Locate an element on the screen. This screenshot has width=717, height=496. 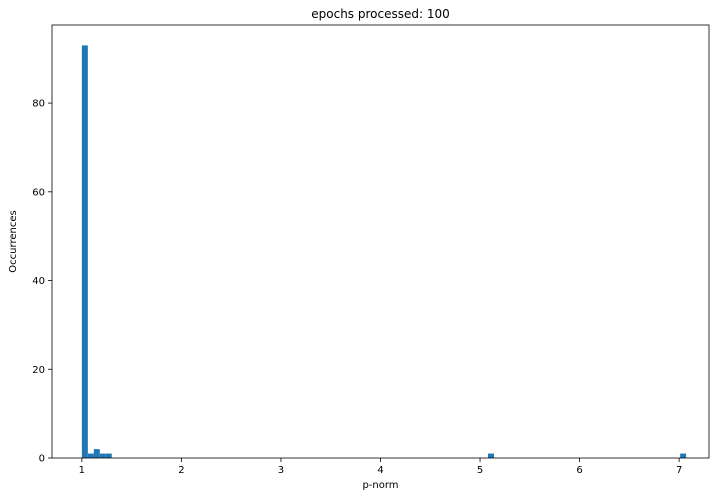
x-tick-label: 6 is located at coordinates (579, 470).